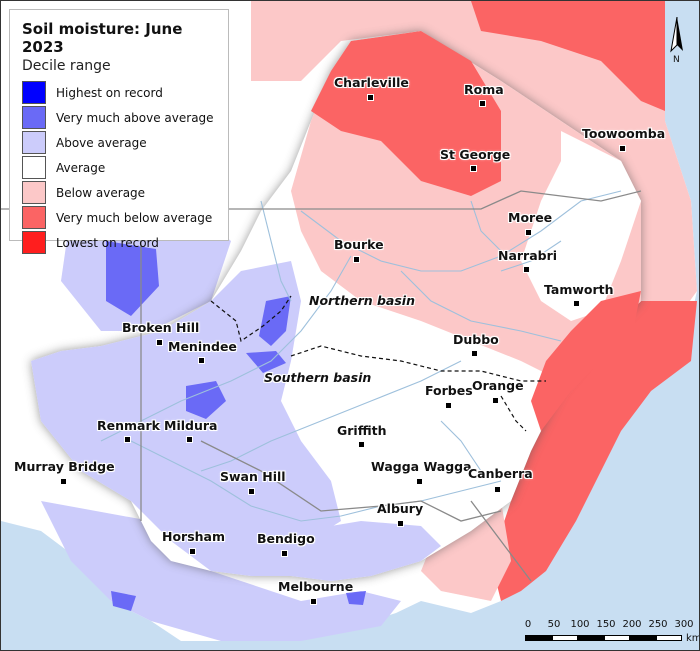 The height and width of the screenshot is (651, 700). What do you see at coordinates (306, 551) in the screenshot?
I see `basin-blue-south` at bounding box center [306, 551].